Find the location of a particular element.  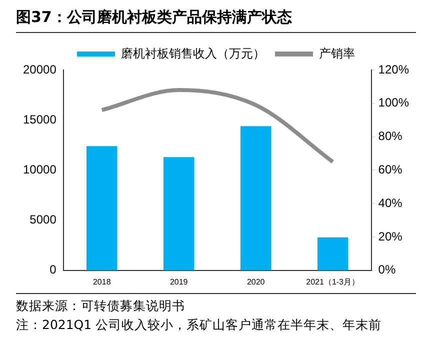

chart-title: 图37：公司磨机衬板类产品保持满产状态 is located at coordinates (154, 17).